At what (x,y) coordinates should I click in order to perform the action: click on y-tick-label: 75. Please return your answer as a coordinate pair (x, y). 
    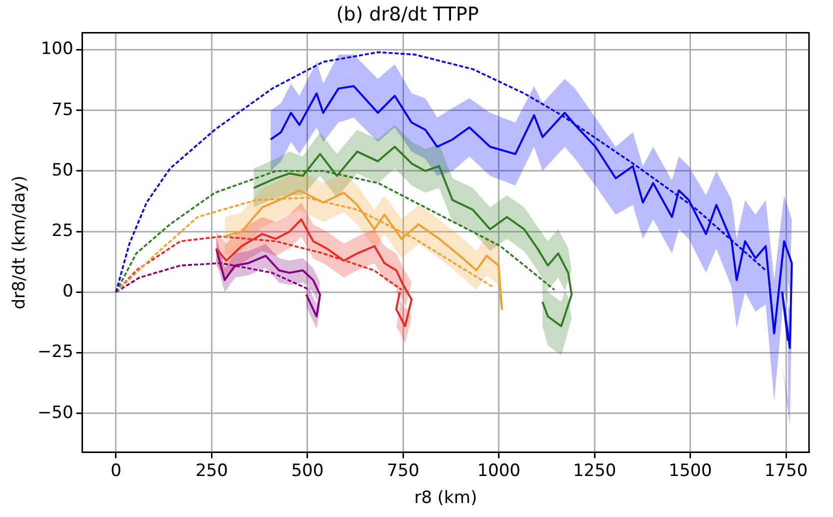
    Looking at the image, I should click on (63, 110).